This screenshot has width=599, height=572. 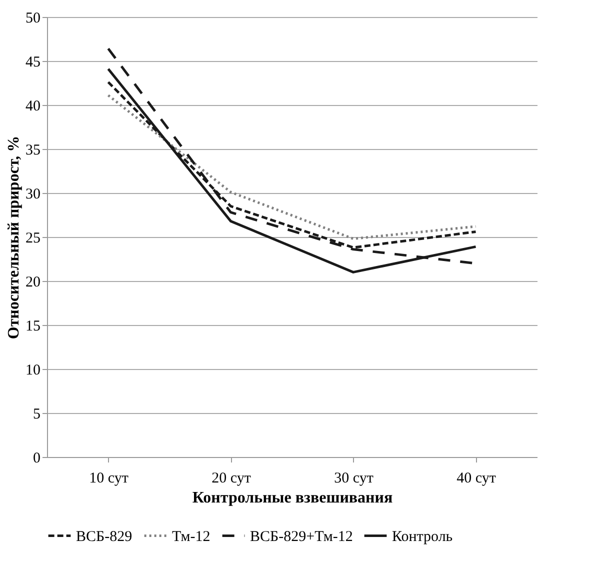 I want to click on x-tick-label: 10 сут, so click(x=109, y=478).